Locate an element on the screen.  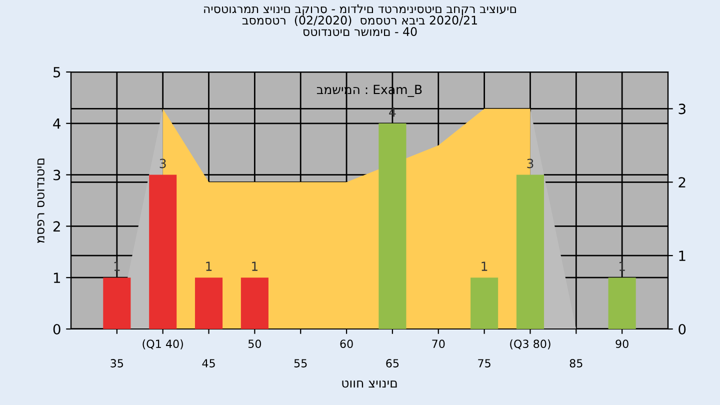
chart-title: היסטוגרמת ציונים בקורס - מודלים דטרמיניסטים בחקר ביצועים בסמסטר (02/2020) סמסטר אביב 2020/21 סטודנטים רשומים - 40 is located at coordinates (360, 20).